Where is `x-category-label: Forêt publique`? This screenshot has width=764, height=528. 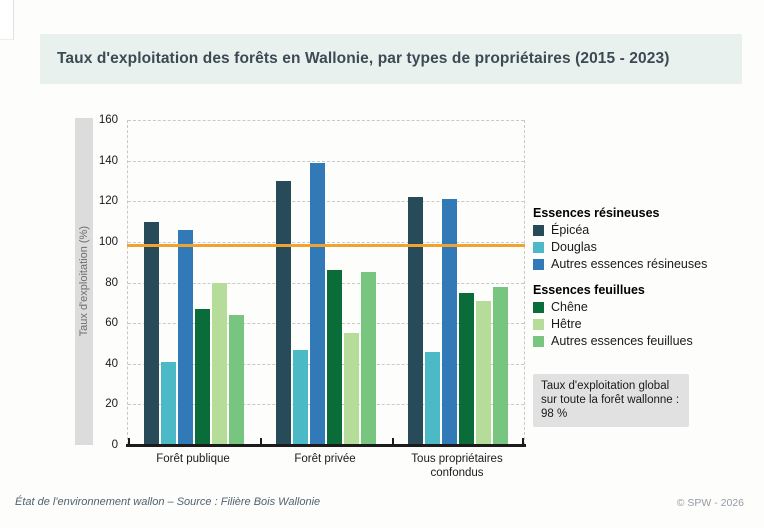
x-category-label: Forêt publique is located at coordinates (193, 459).